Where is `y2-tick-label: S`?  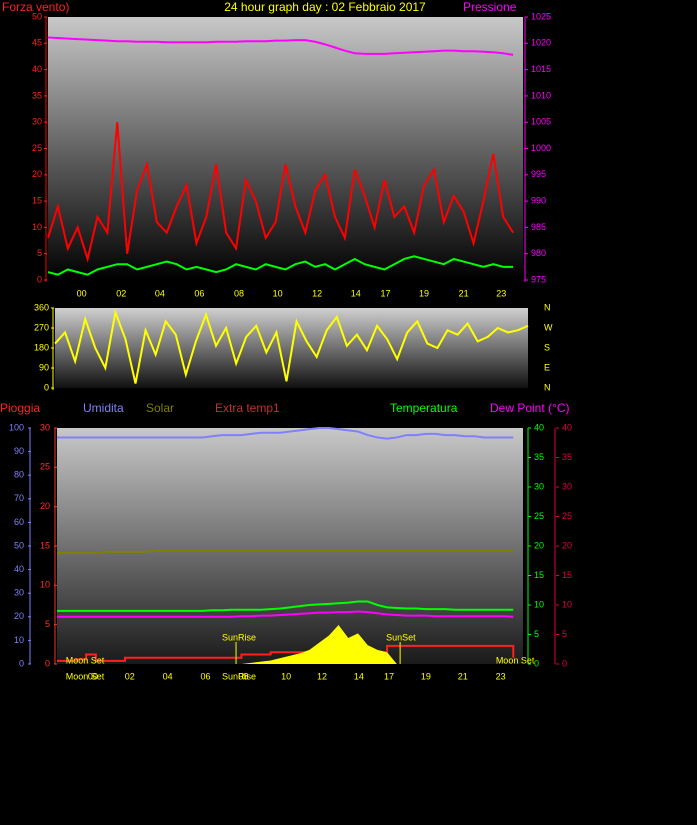 y2-tick-label: S is located at coordinates (547, 347).